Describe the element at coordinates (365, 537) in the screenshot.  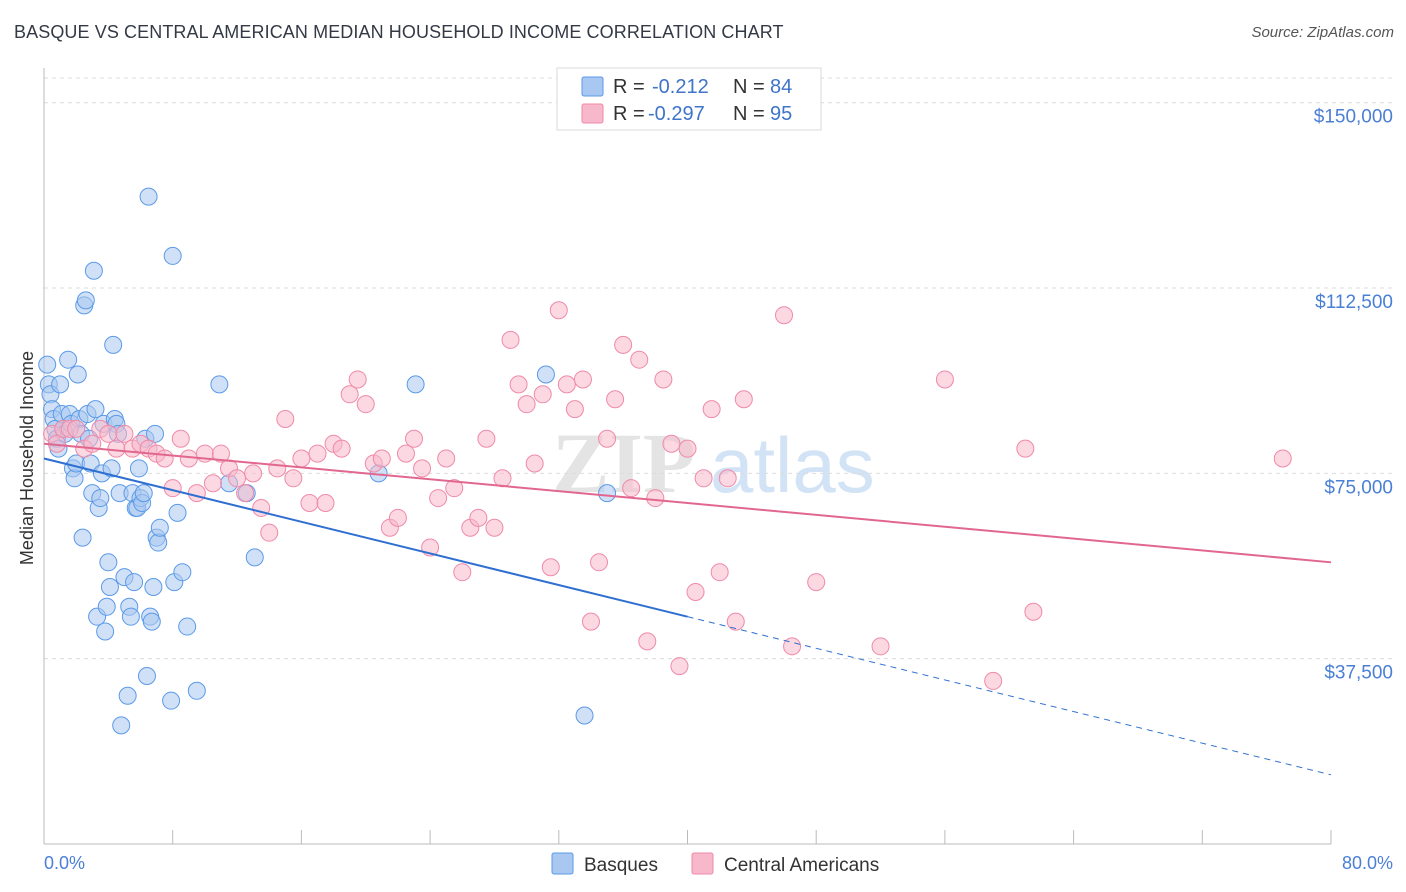
I see `trend-line-basques` at that location.